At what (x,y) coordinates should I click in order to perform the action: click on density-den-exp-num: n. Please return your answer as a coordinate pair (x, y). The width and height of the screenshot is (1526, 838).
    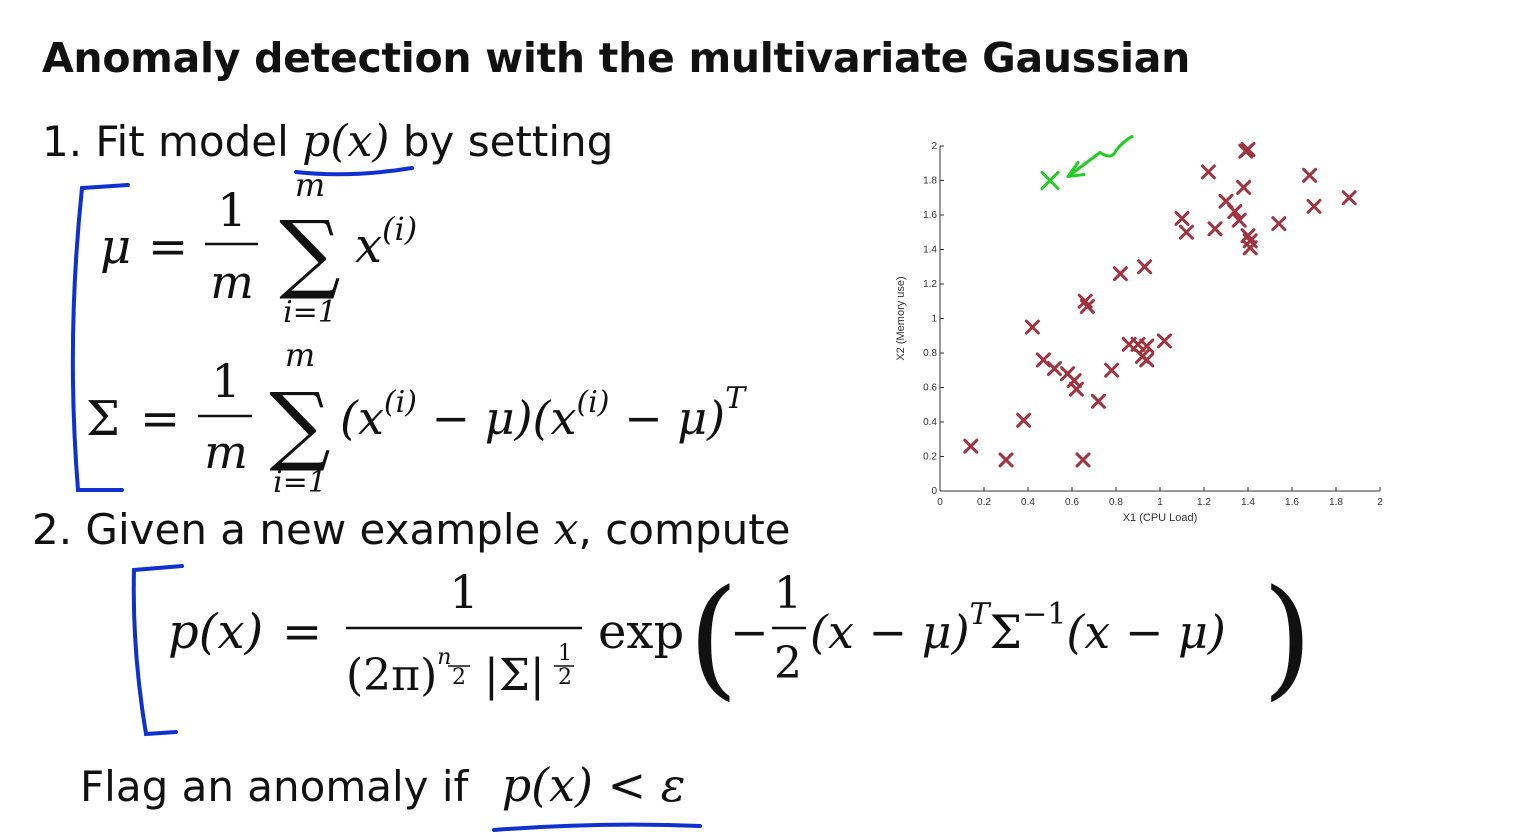
    Looking at the image, I should click on (444, 657).